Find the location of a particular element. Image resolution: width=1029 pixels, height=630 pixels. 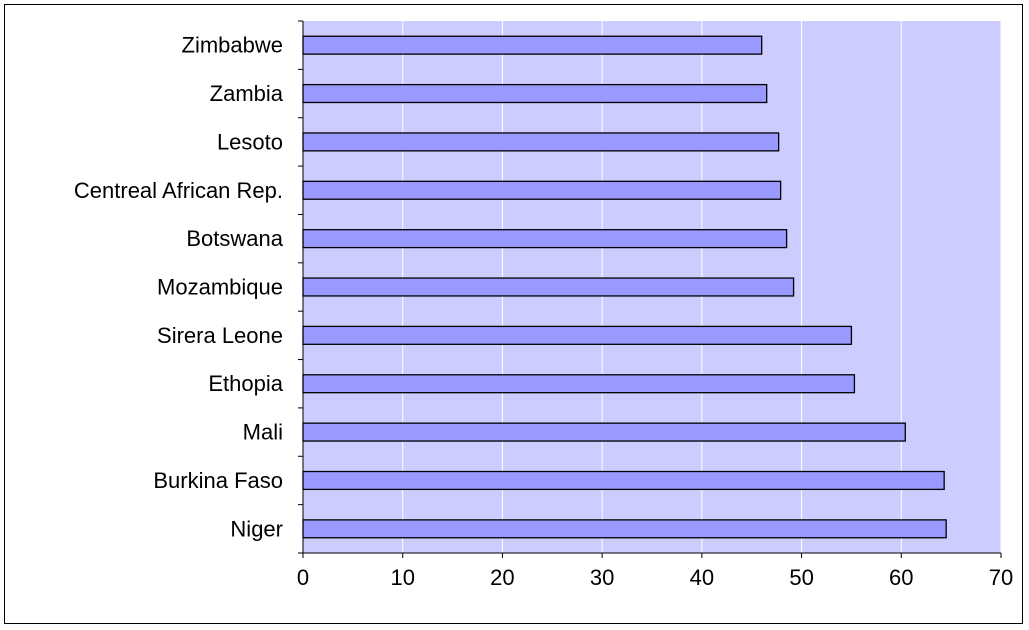

category-label: Centreal African Rep. is located at coordinates (178, 190).